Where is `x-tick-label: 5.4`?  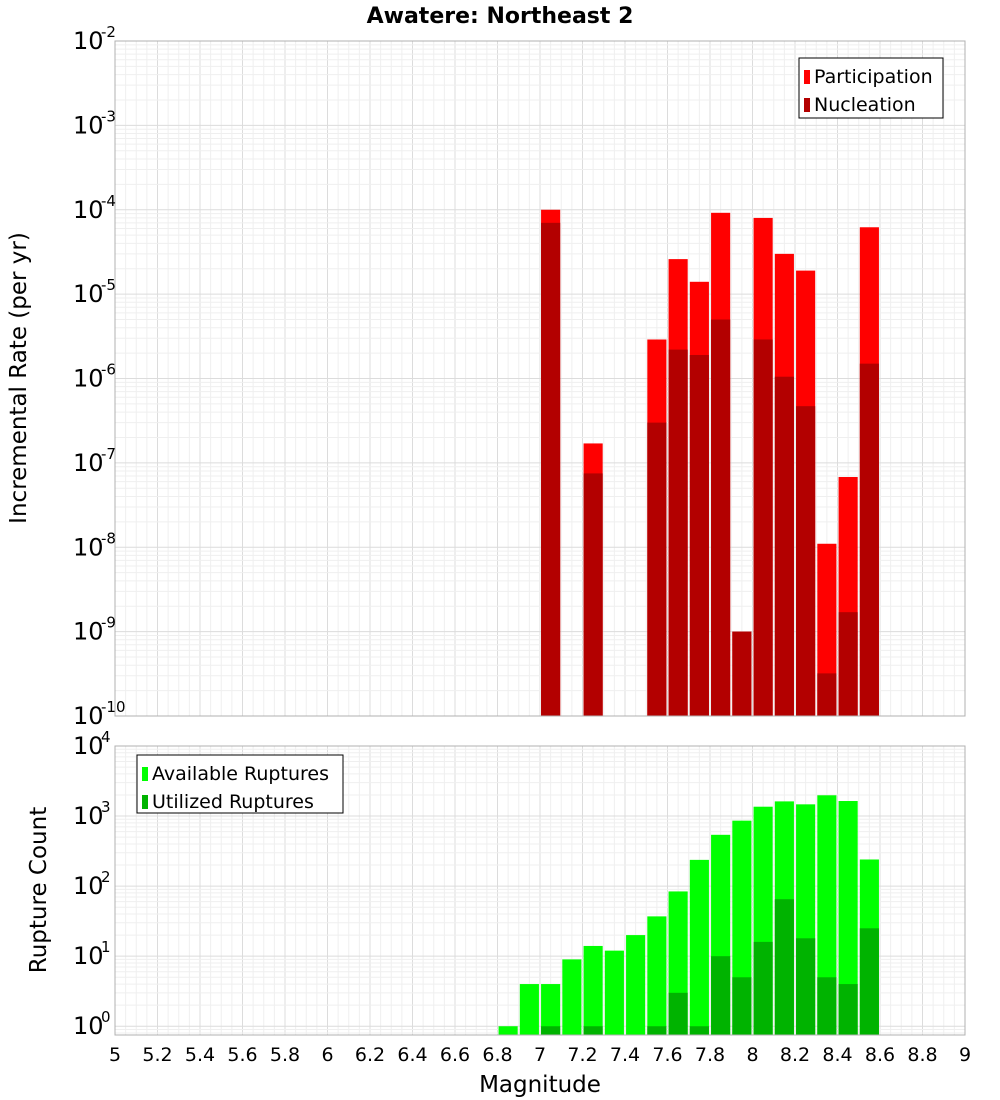
x-tick-label: 5.4 is located at coordinates (200, 1055).